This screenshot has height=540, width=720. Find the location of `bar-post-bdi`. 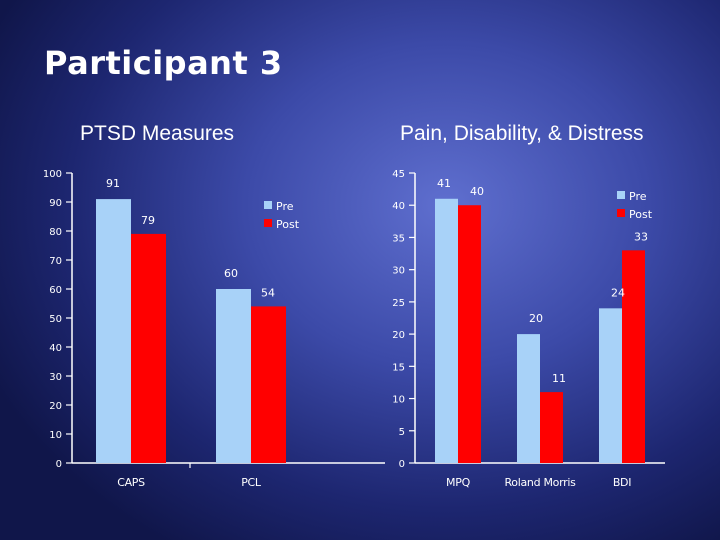

bar-post-bdi is located at coordinates (633, 356).